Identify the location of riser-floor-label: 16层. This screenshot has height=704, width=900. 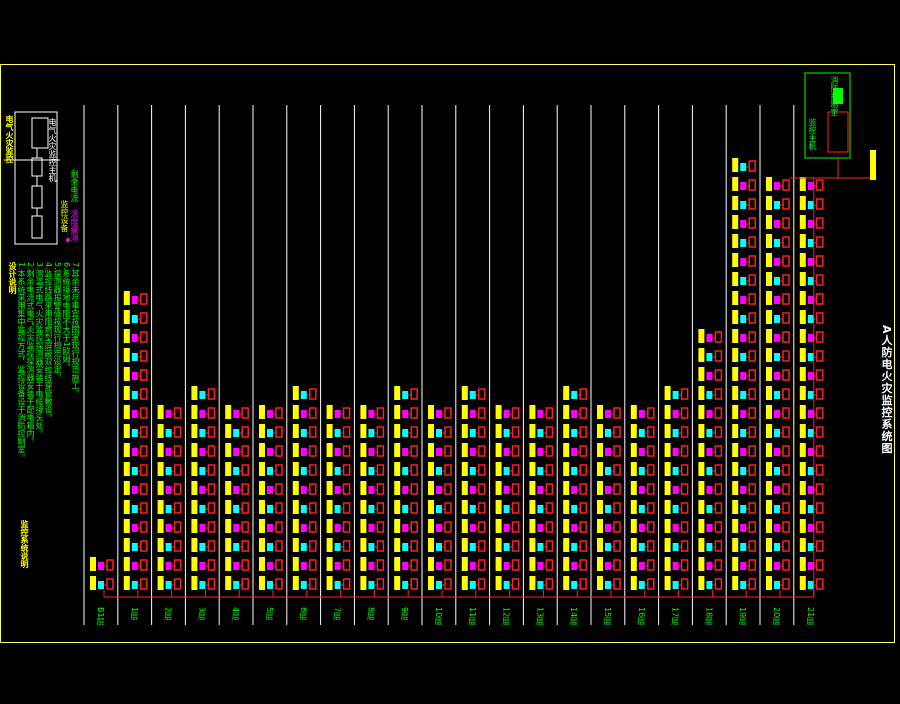
(641, 616).